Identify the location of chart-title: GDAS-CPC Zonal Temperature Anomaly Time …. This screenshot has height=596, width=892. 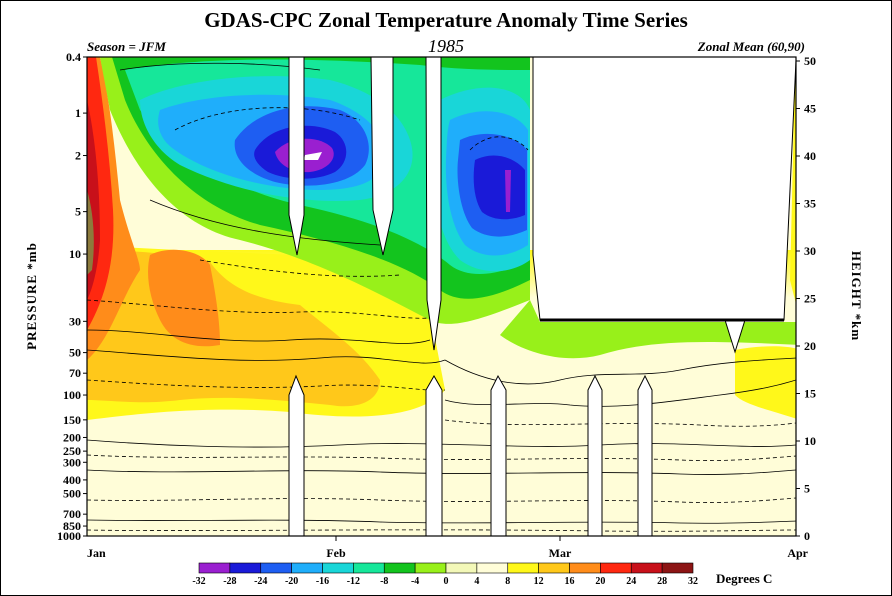
(446, 20).